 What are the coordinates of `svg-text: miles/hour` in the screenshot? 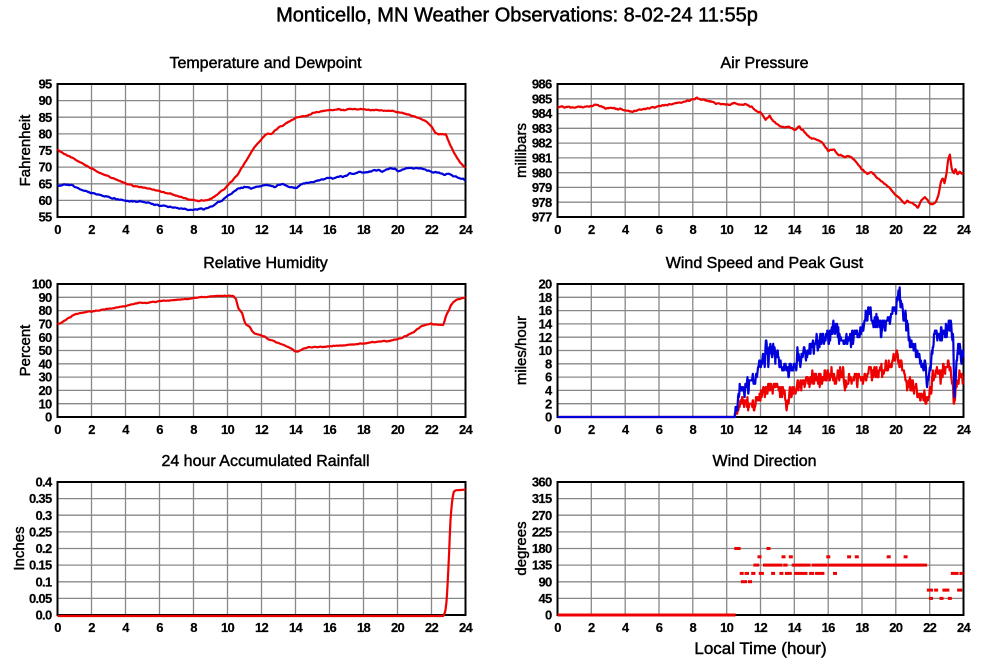 It's located at (521, 350).